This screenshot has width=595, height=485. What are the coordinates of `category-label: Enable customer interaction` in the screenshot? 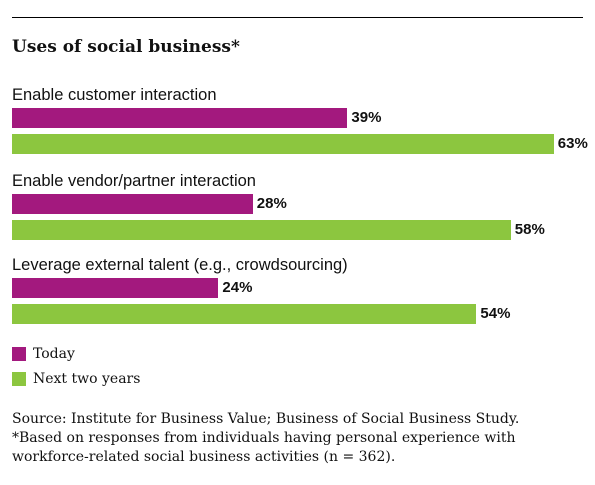 It's located at (114, 95).